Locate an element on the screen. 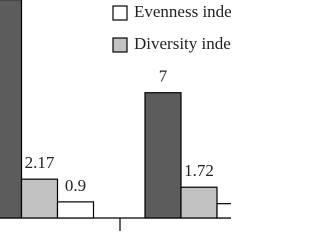 The width and height of the screenshot is (320, 240). value-label: 7 is located at coordinates (163, 76).